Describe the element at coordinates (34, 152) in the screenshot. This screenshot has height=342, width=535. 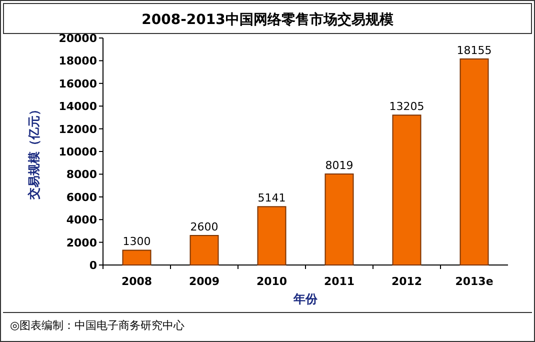
I see `y-axis-title: 交易规模（亿元）` at that location.